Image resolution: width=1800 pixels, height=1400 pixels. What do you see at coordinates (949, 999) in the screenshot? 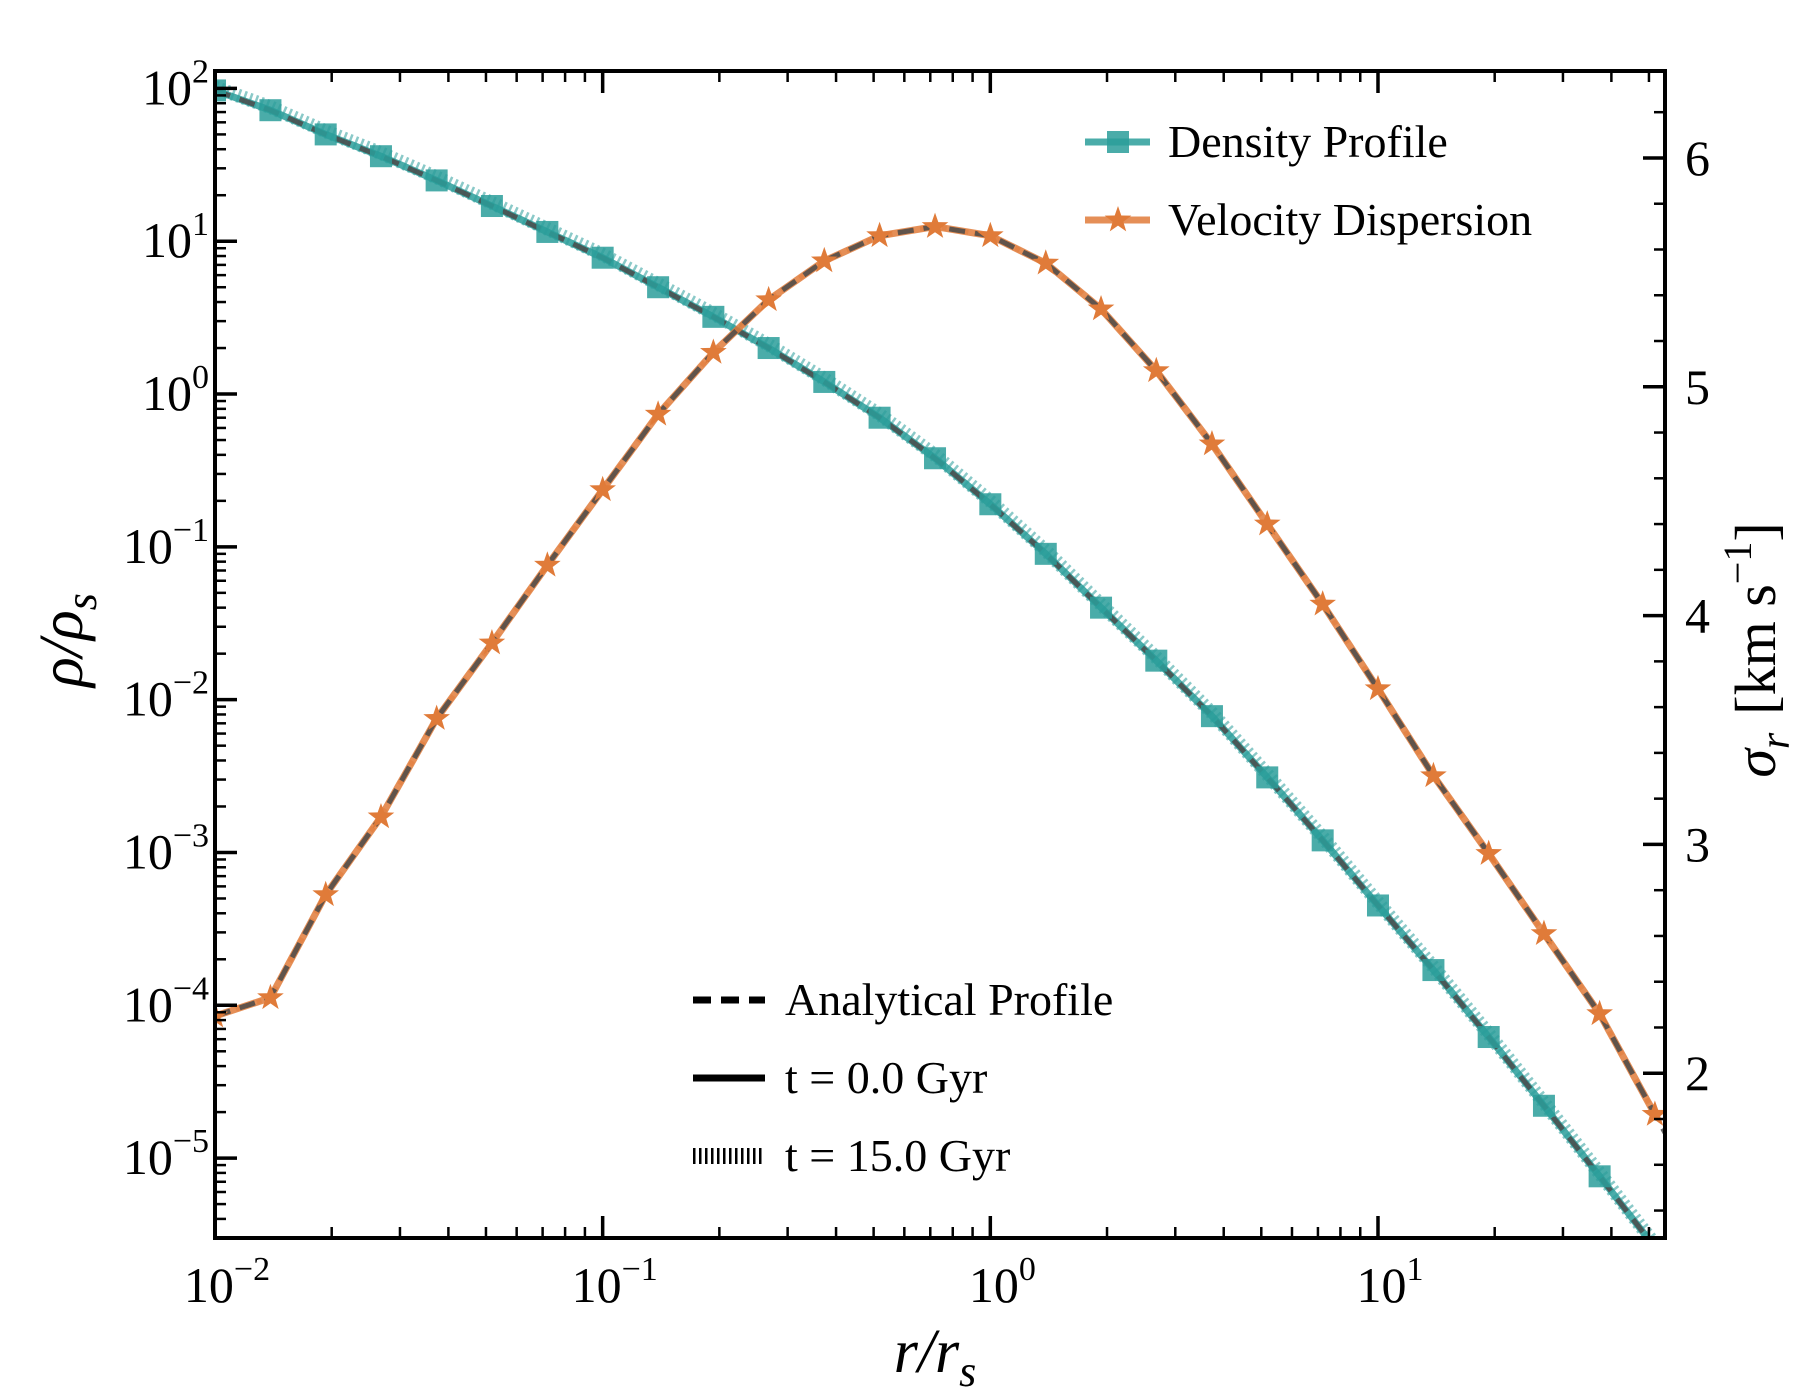
I see `legend-label-analytical: Analytical Profile` at bounding box center [949, 999].